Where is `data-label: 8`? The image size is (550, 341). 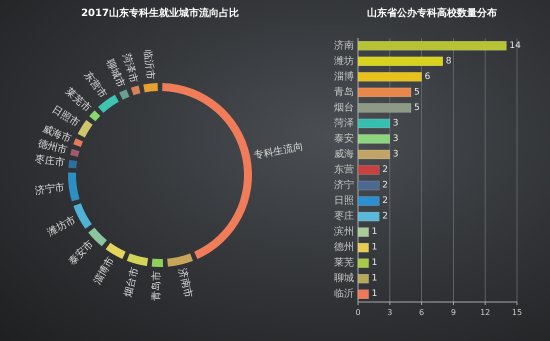
data-label: 8 is located at coordinates (449, 61).